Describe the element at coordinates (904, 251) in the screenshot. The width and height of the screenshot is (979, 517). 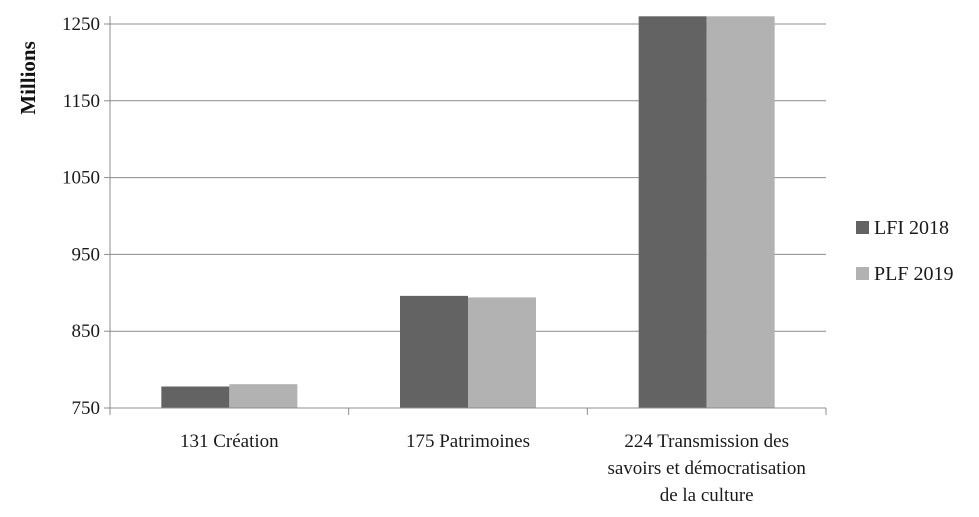
I see `legend: LFI 2018 PLF 2019` at that location.